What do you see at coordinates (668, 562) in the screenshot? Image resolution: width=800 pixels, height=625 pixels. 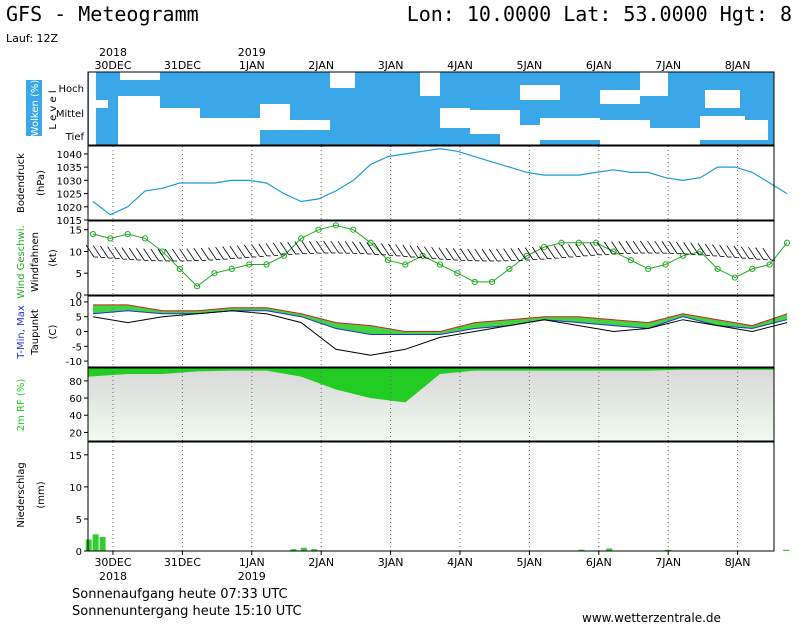 I see `x-tick-bottom: 7JAN` at bounding box center [668, 562].